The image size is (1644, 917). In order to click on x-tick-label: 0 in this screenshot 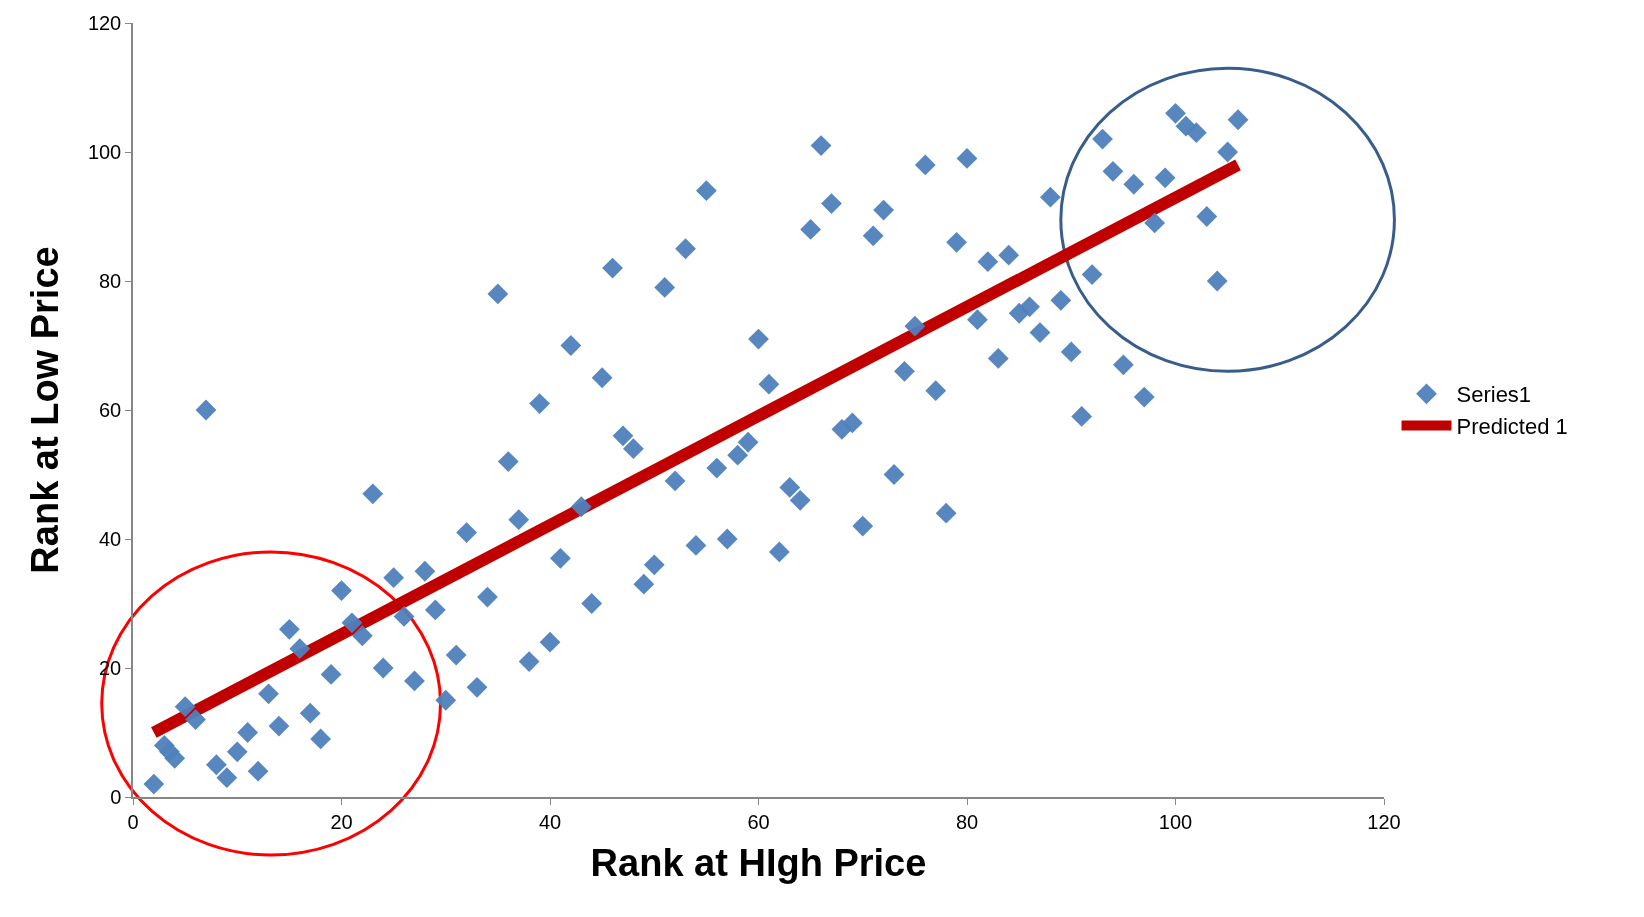, I will do `click(133, 821)`.